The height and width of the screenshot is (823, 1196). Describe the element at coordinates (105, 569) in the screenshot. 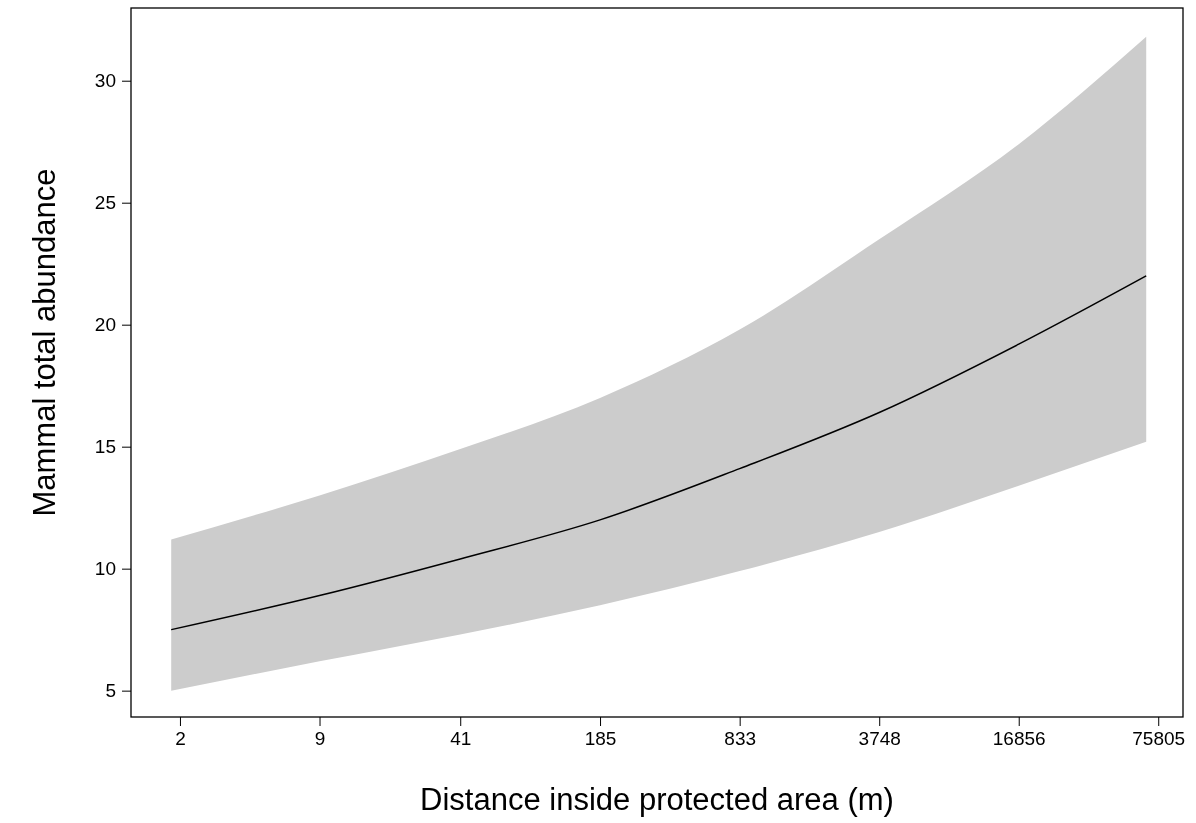

I see `y-tick-label: 10` at that location.